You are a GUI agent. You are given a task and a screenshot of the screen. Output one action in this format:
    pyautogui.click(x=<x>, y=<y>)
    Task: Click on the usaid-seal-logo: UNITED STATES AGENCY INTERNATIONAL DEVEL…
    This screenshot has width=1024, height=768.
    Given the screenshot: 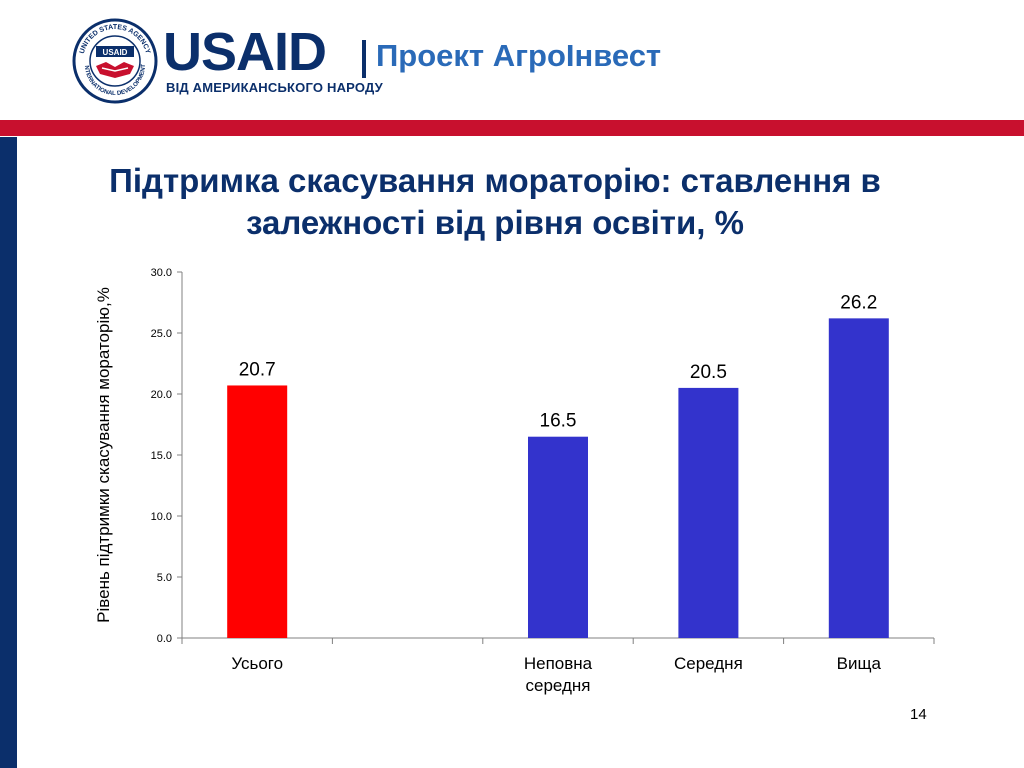 What is the action you would take?
    pyautogui.click(x=115, y=61)
    